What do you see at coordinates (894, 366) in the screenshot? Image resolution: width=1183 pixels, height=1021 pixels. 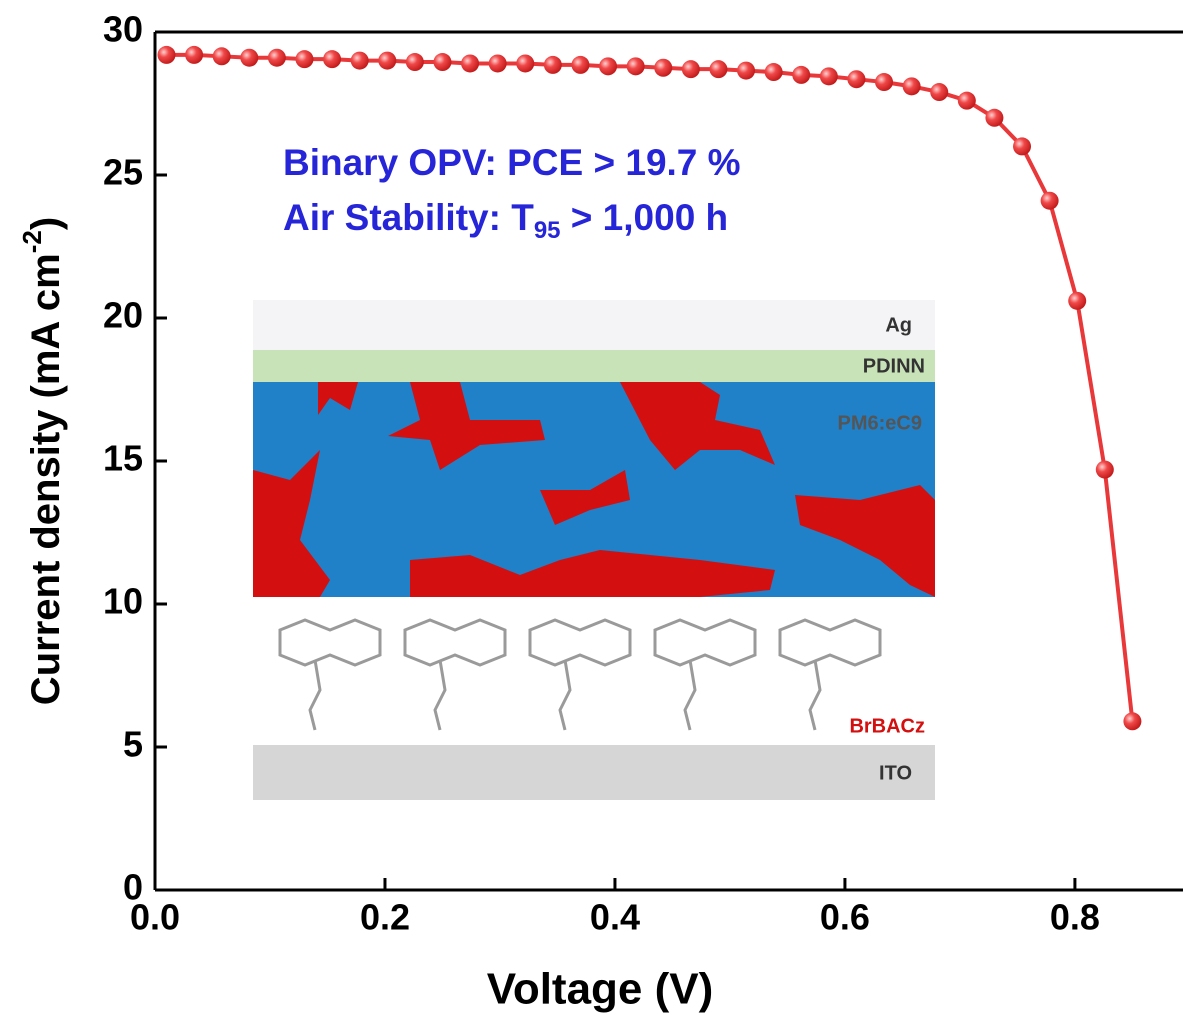 I see `layer-label: PDINN` at bounding box center [894, 366].